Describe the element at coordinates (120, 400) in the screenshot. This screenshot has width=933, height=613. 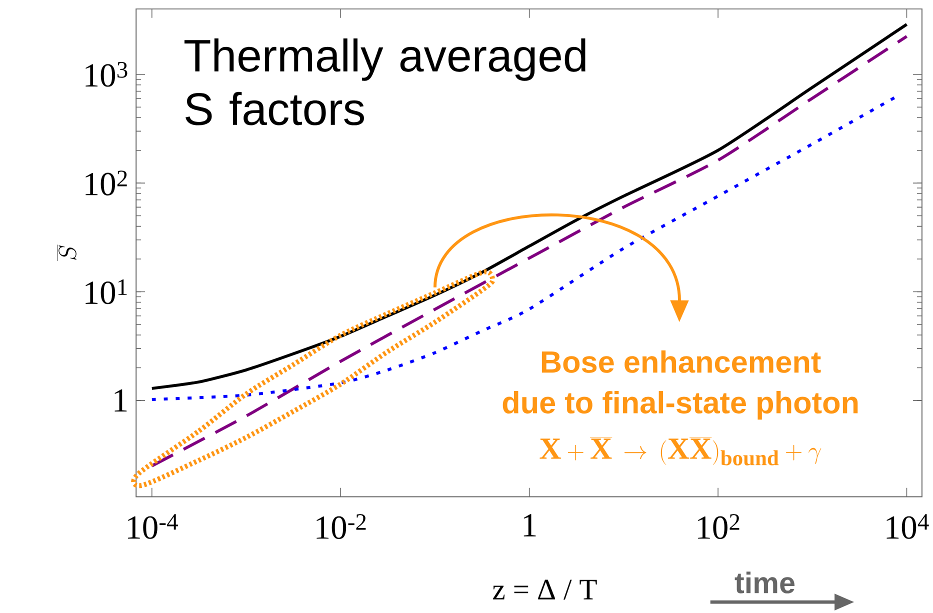
I see `y-tick-label: 1` at that location.